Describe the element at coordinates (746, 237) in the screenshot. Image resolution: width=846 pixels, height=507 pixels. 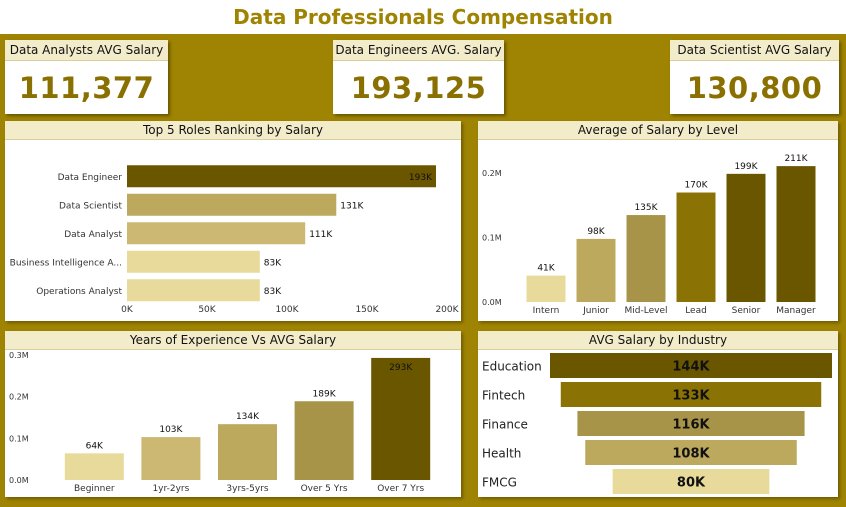
I see `bar-senior` at that location.